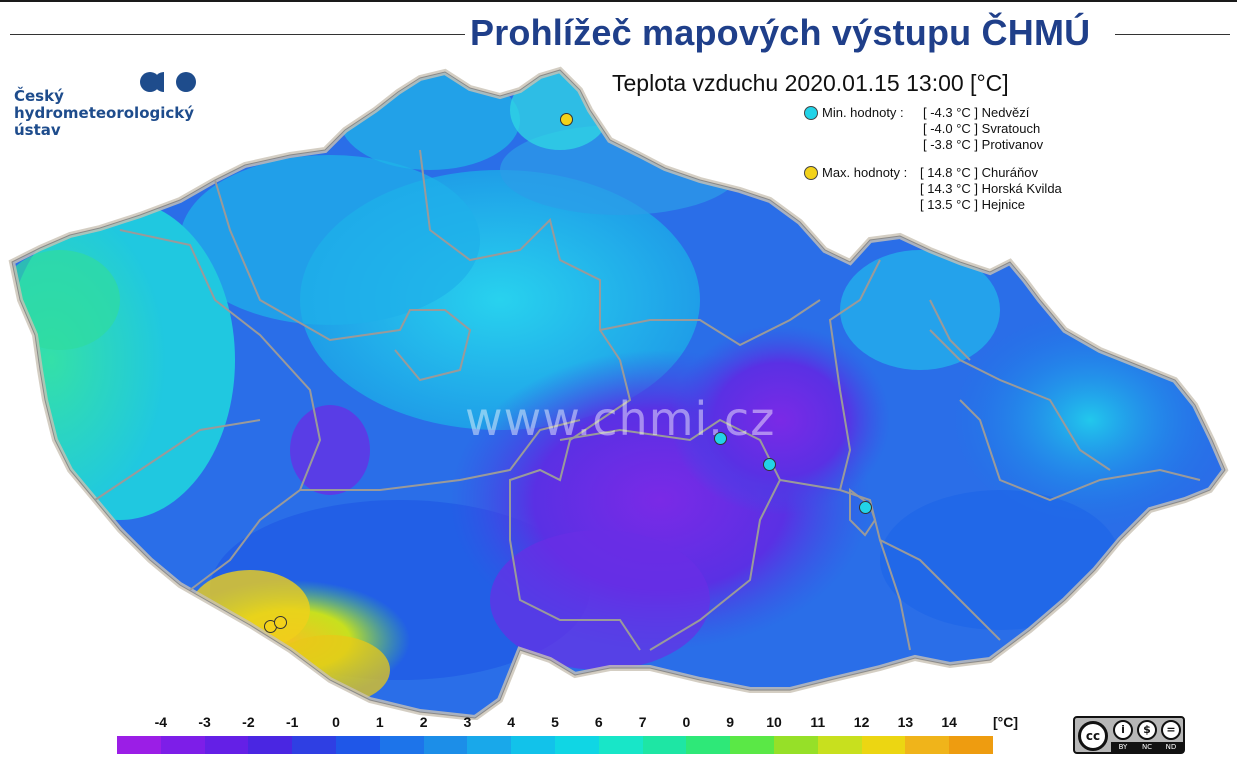 The height and width of the screenshot is (772, 1237). What do you see at coordinates (1011, 128) in the screenshot?
I see `min-station: Svratouch` at bounding box center [1011, 128].